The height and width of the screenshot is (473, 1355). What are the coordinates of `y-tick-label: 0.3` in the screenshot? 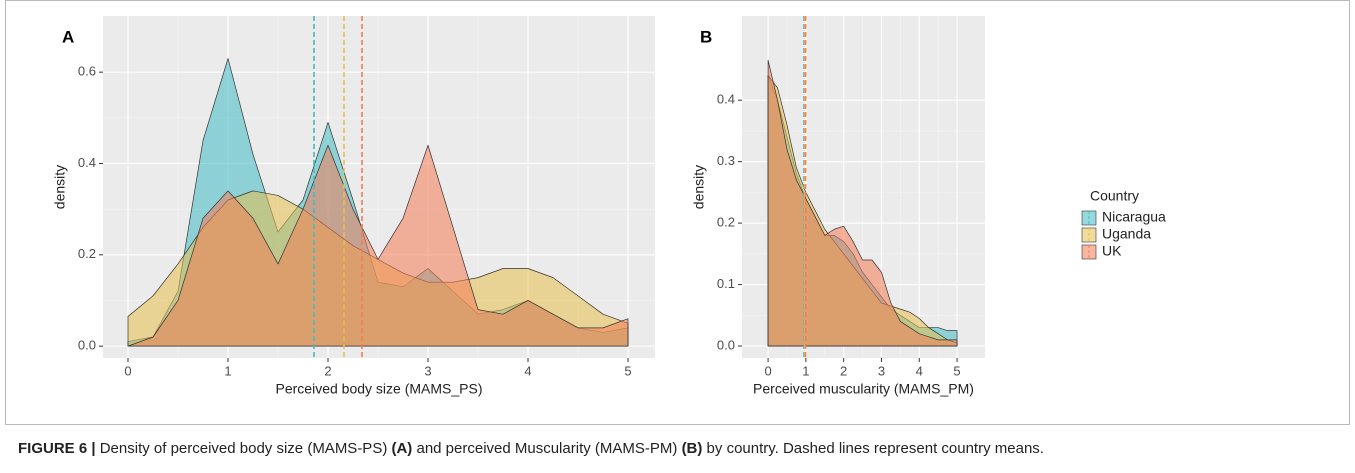 It's located at (726, 160).